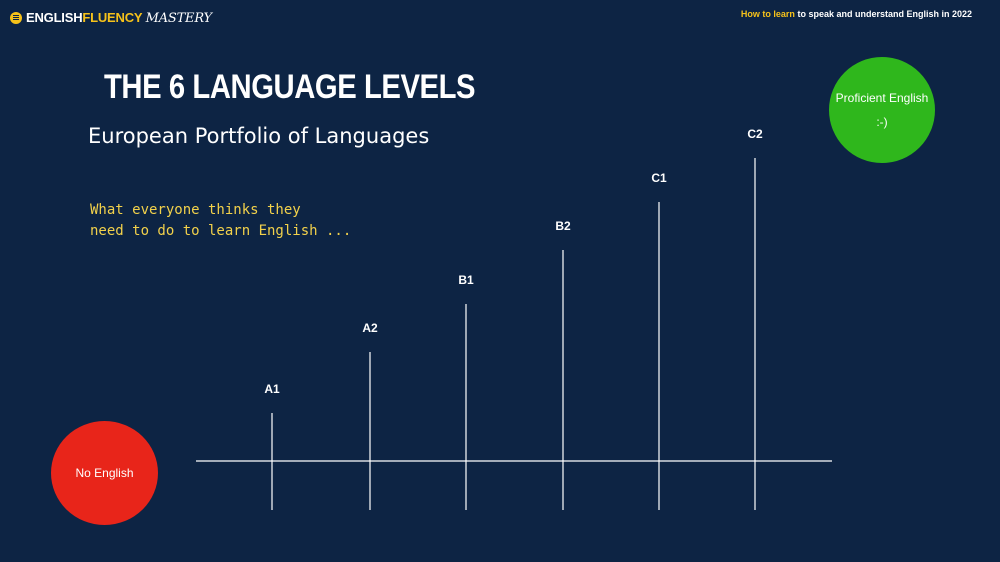 The width and height of the screenshot is (1000, 562). What do you see at coordinates (884, 14) in the screenshot?
I see `tagline-rest: to speak and understand English in 2022` at bounding box center [884, 14].